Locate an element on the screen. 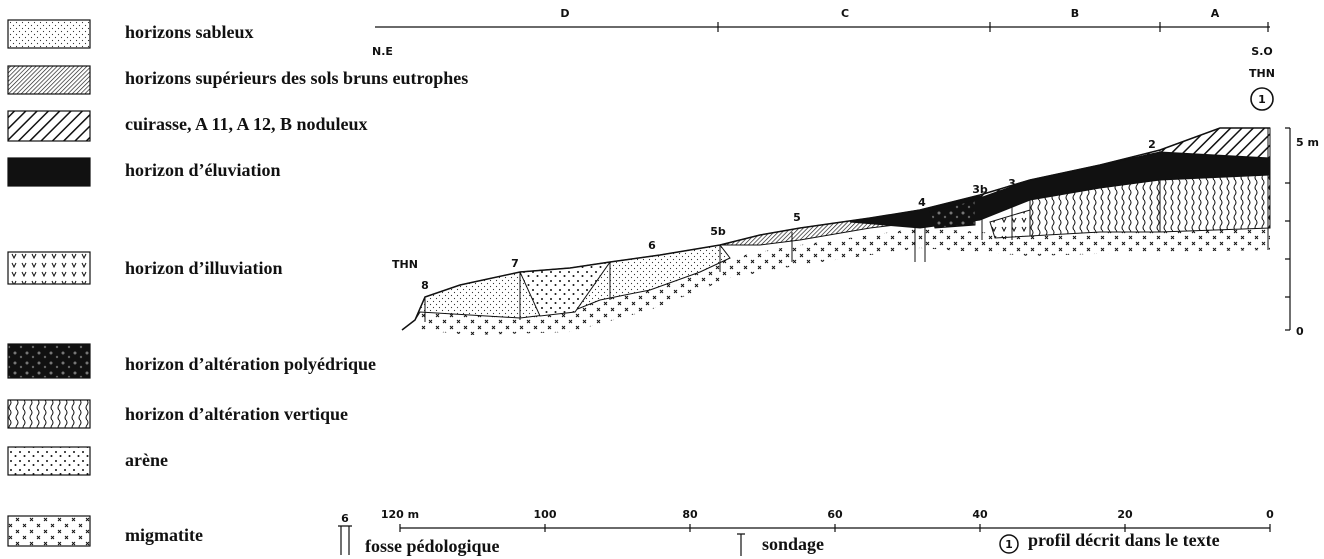 The width and height of the screenshot is (1324, 559). end-label: S.O is located at coordinates (1261, 51).